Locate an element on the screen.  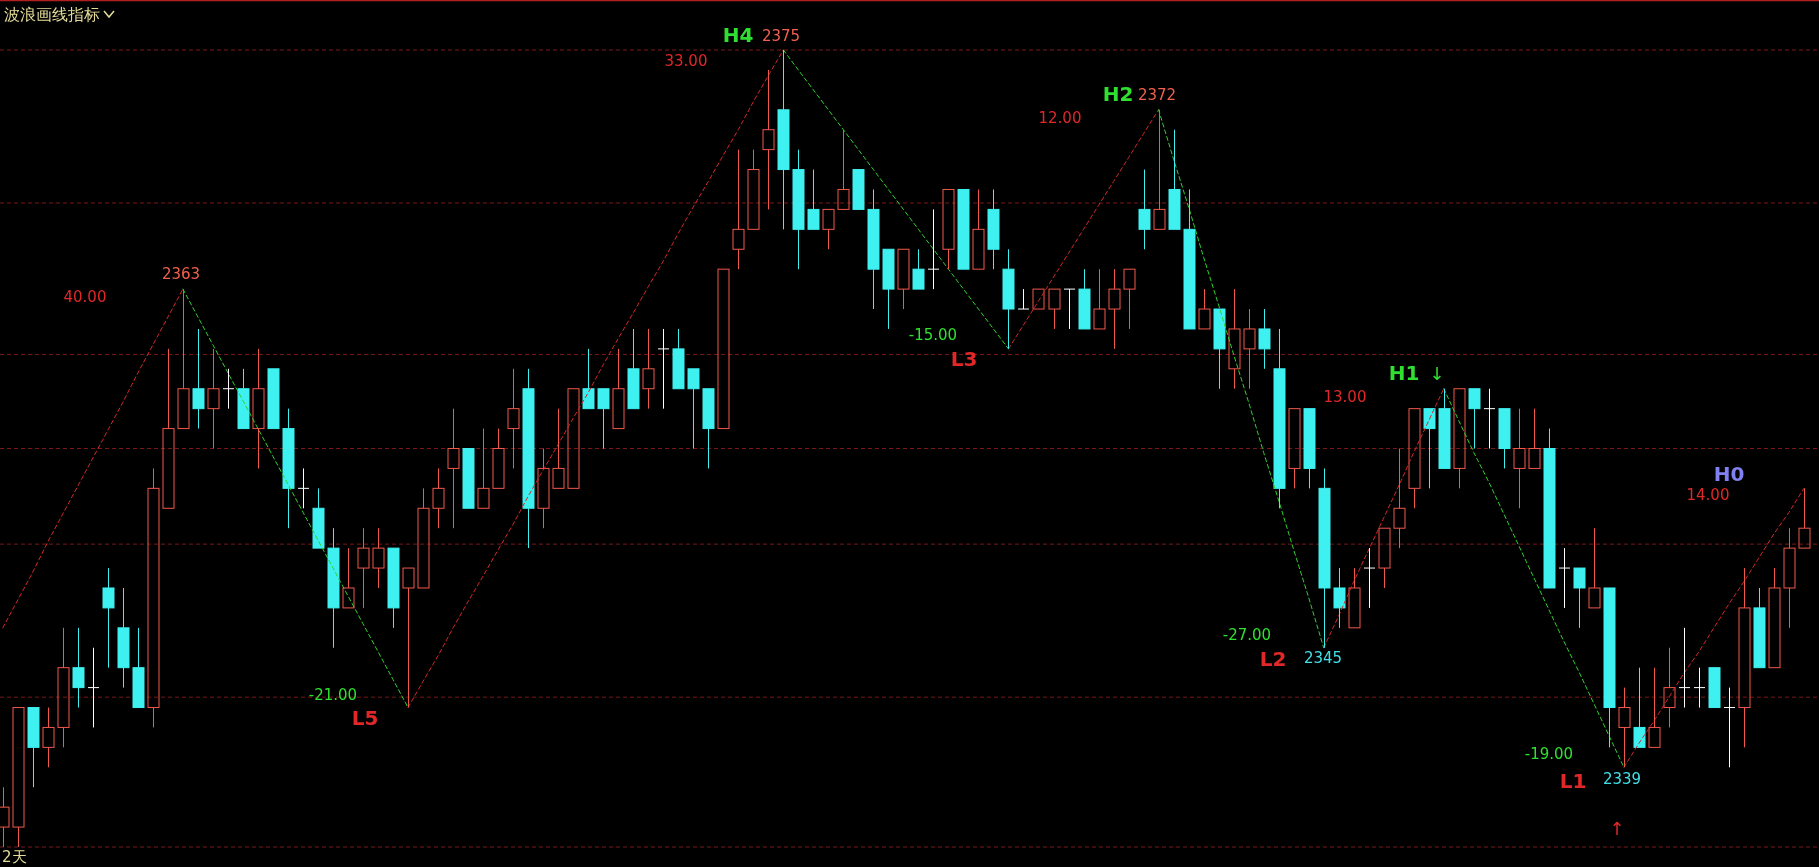
annotation: -15.00 is located at coordinates (933, 335).